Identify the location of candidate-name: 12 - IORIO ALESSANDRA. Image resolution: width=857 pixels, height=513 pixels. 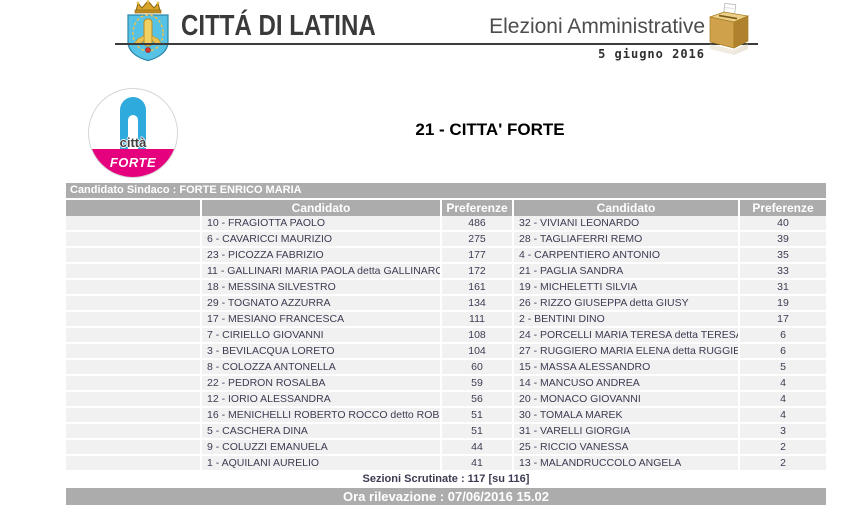
(321, 399).